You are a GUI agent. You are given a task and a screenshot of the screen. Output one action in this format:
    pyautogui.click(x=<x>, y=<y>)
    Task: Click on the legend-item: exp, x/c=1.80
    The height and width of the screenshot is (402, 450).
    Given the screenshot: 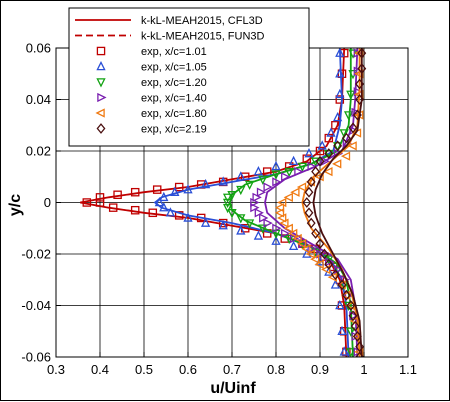 What is the action you would take?
    pyautogui.click(x=151, y=114)
    